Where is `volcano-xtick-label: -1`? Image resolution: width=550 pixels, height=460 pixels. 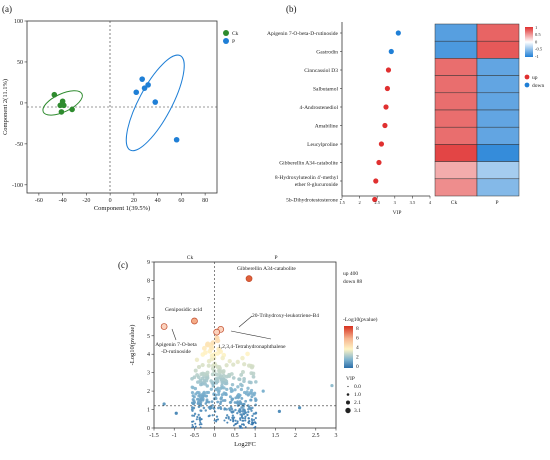 volcano-xtick-label: -1 is located at coordinates (174, 436).